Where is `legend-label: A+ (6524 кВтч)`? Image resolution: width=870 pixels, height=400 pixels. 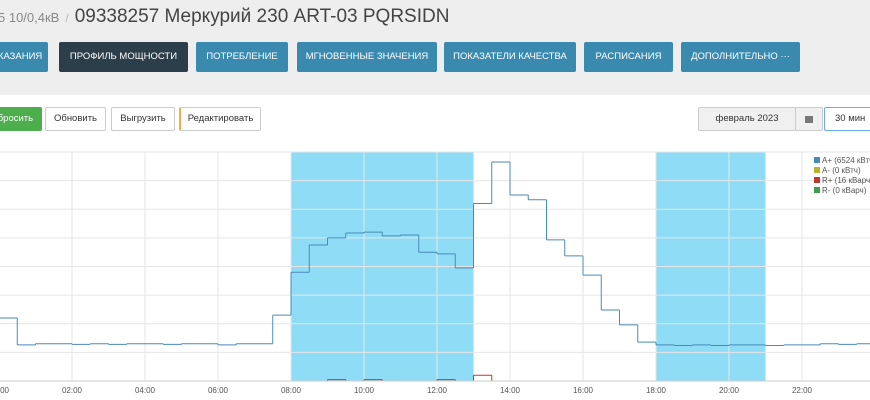 legend-label: A+ (6524 кВтч) is located at coordinates (846, 160).